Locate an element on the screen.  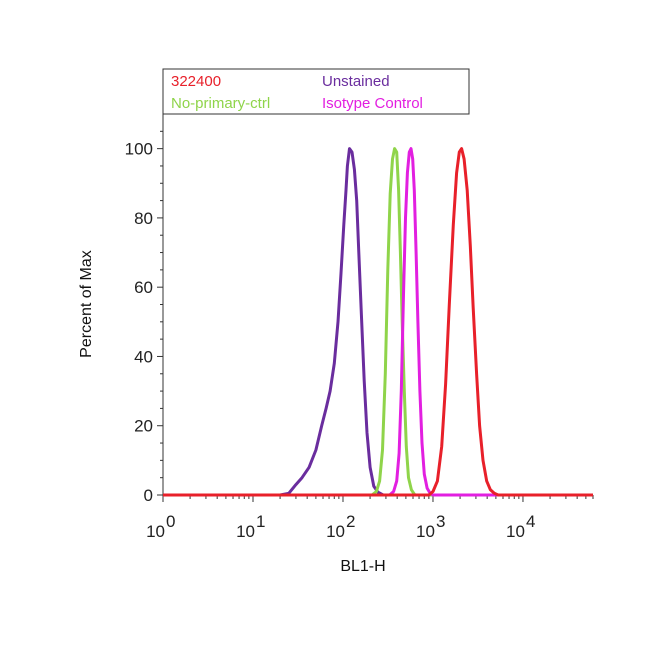
legend-label-no-primary-ctrl: No-primary-ctrl is located at coordinates (220, 103).